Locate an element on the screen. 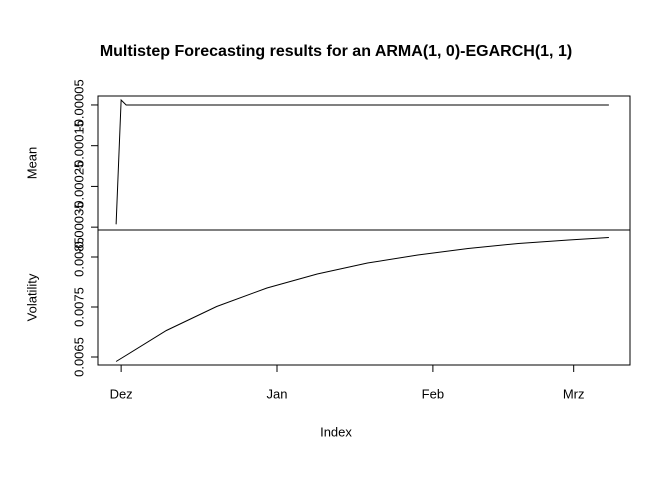  y-axis-label: Volatility is located at coordinates (31, 297).